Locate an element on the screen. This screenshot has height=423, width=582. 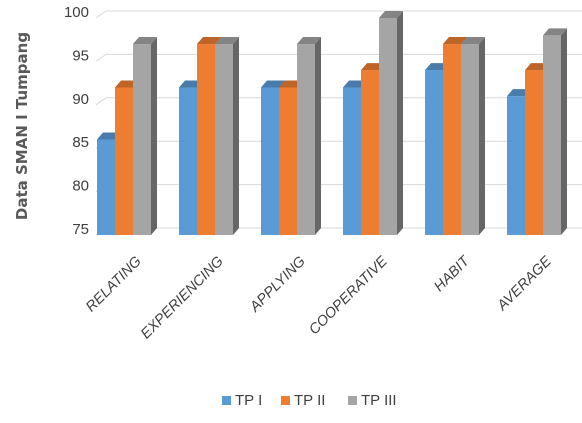
legend-item: TP III is located at coordinates (372, 400).